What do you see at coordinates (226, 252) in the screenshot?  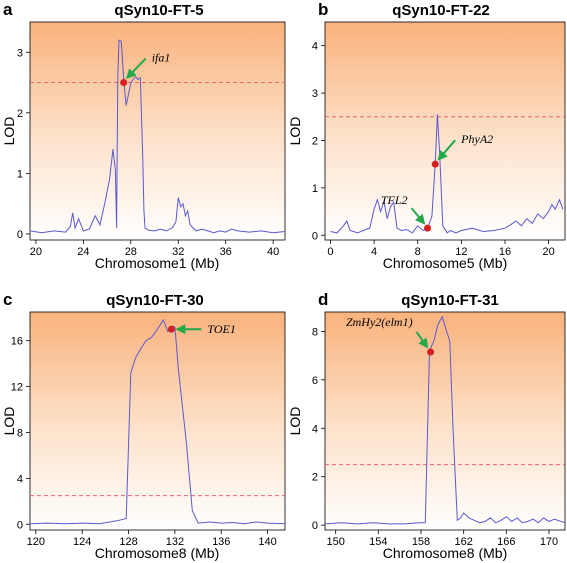 I see `xtick-label-a-4: 36` at bounding box center [226, 252].